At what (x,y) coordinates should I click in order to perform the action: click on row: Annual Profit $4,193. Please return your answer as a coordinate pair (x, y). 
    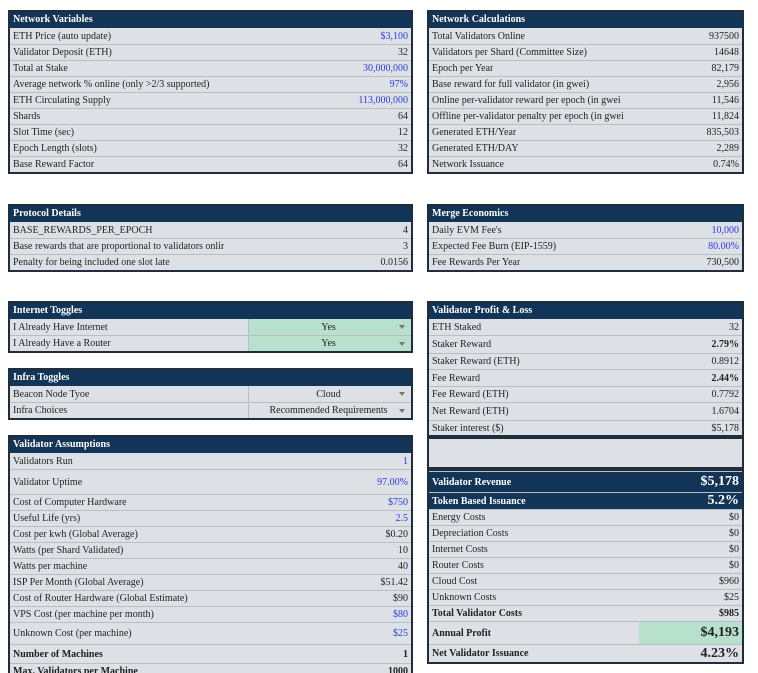
    Looking at the image, I should click on (585, 632).